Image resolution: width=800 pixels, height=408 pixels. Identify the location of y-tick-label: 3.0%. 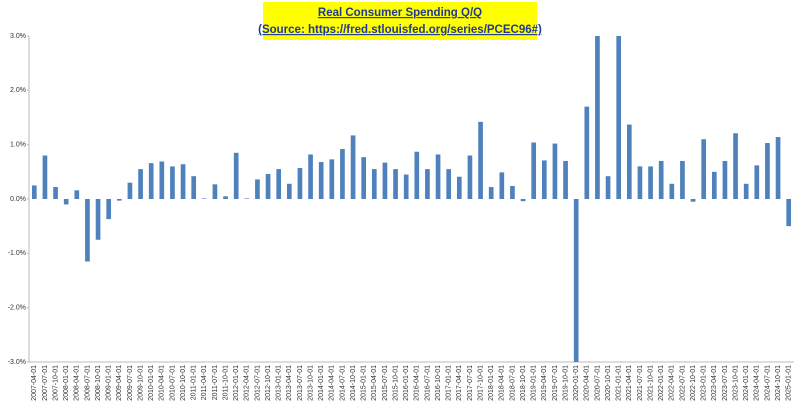
(18, 36).